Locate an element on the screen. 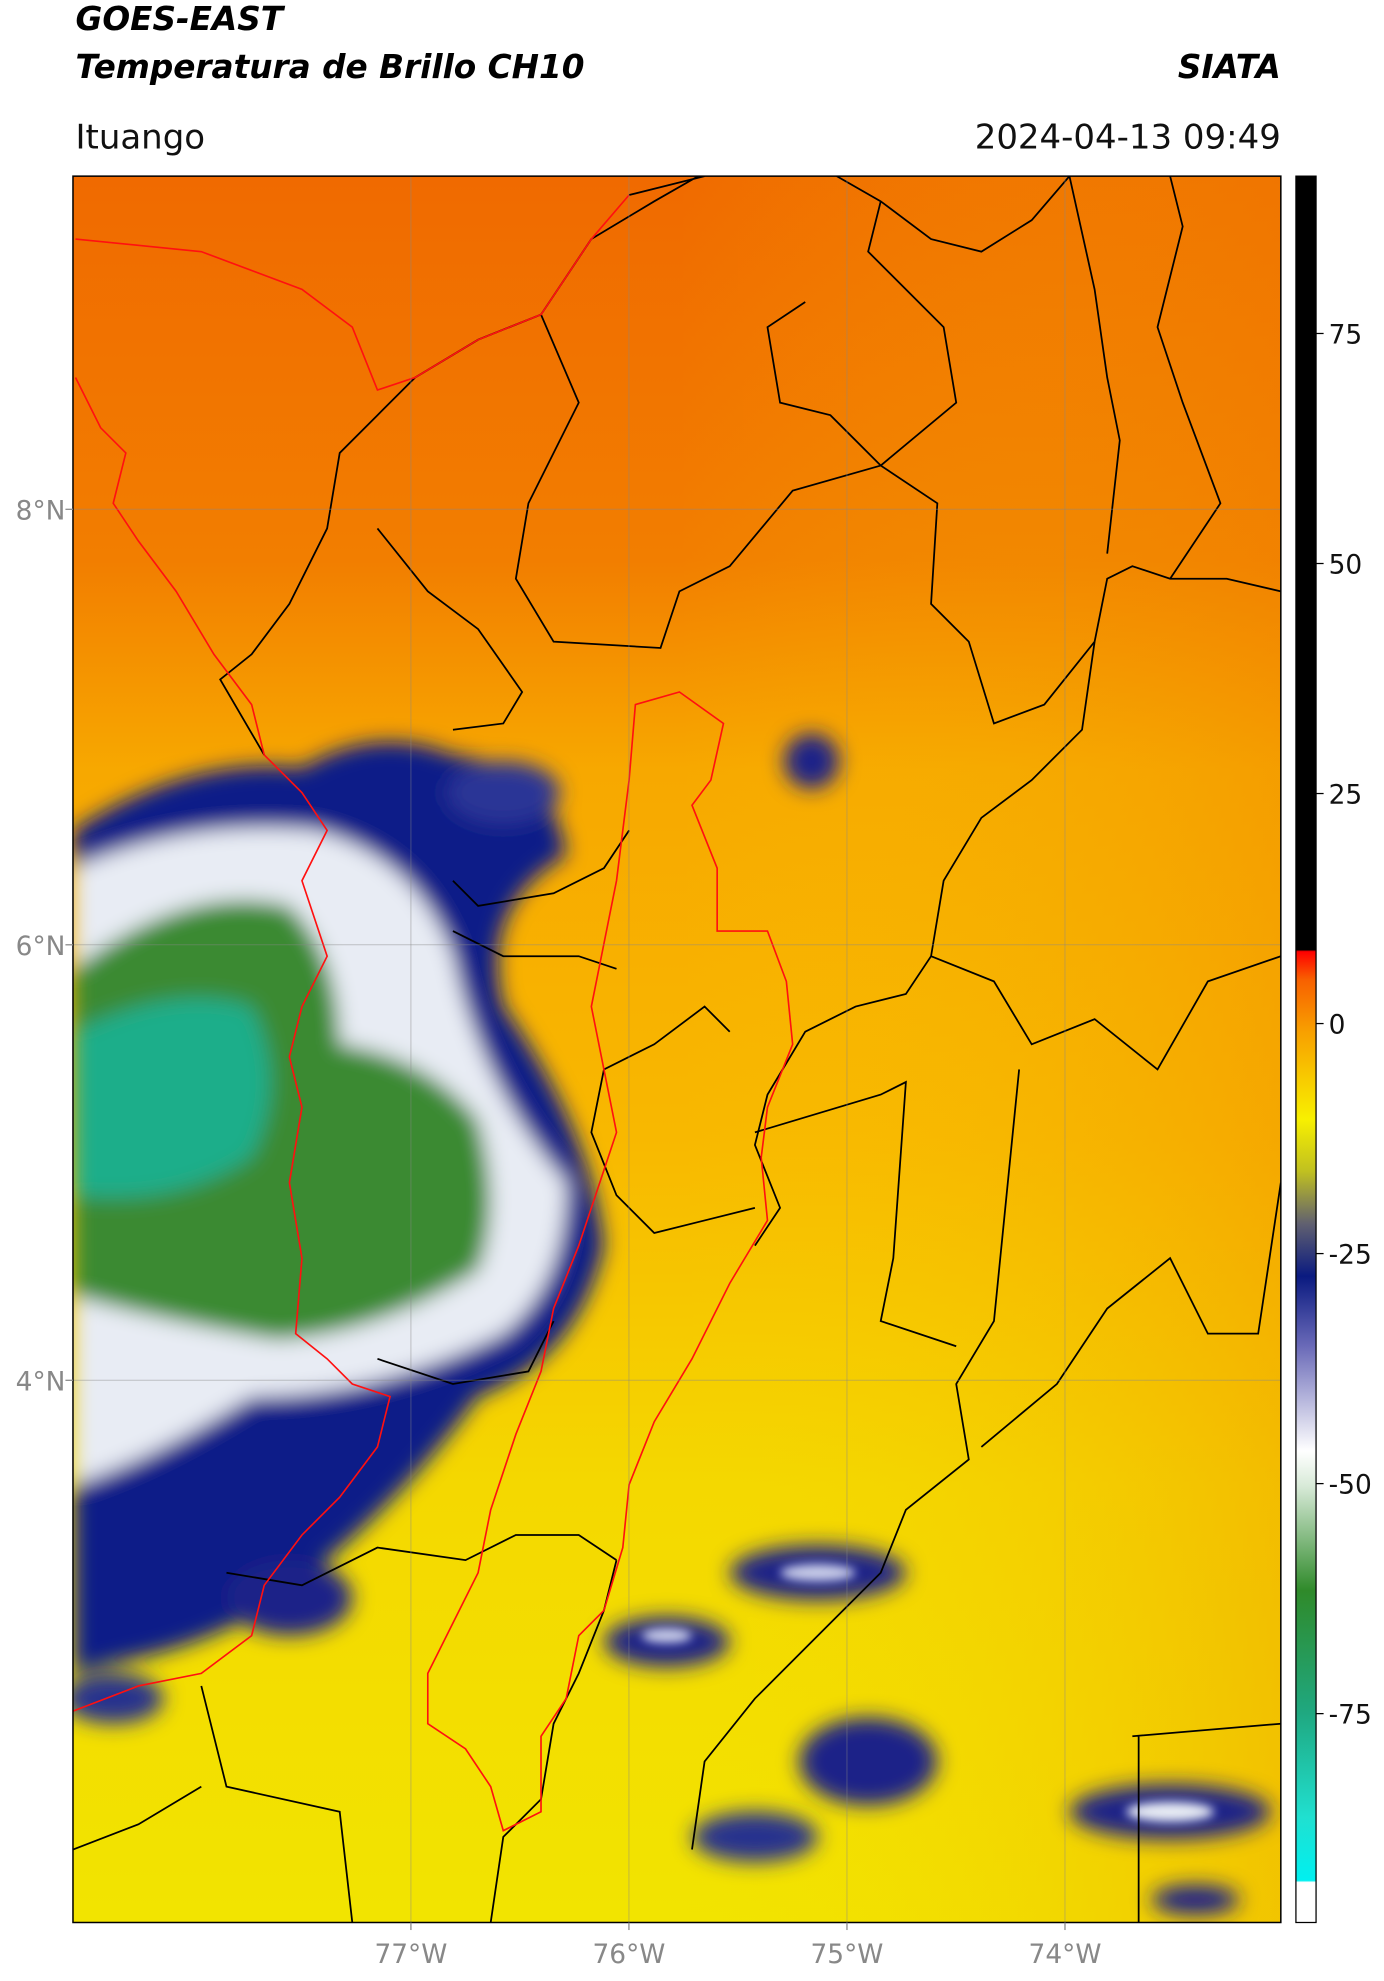  lon-tick-label: 75°W is located at coordinates (846, 1954).